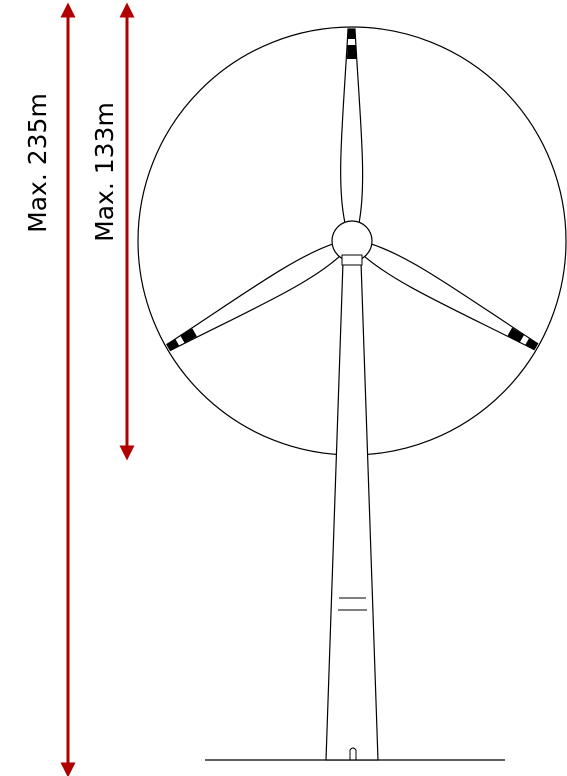 This screenshot has height=776, width=567. What do you see at coordinates (352, 260) in the screenshot?
I see `nacelle` at bounding box center [352, 260].